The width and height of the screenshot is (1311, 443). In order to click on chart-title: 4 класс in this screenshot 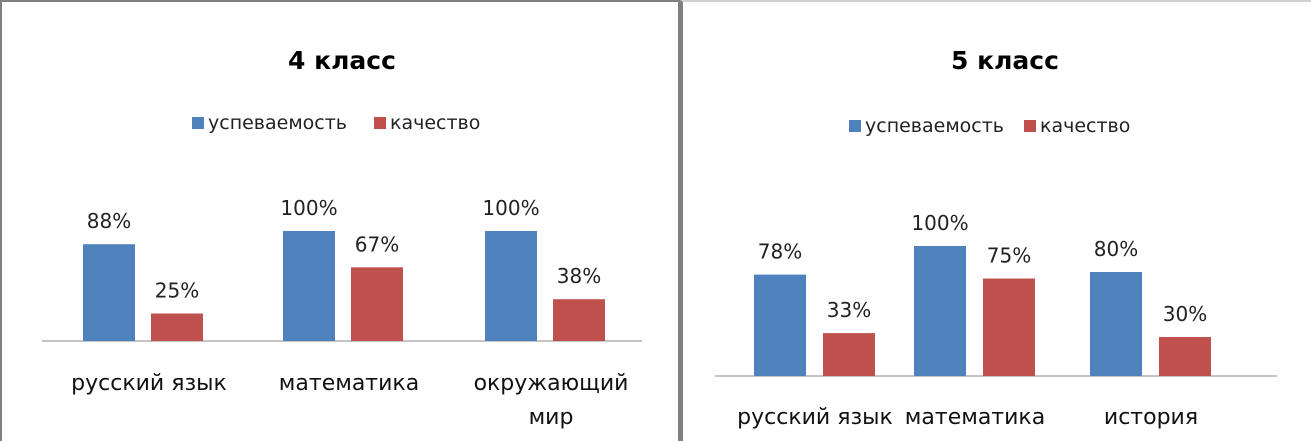, I will do `click(342, 60)`.